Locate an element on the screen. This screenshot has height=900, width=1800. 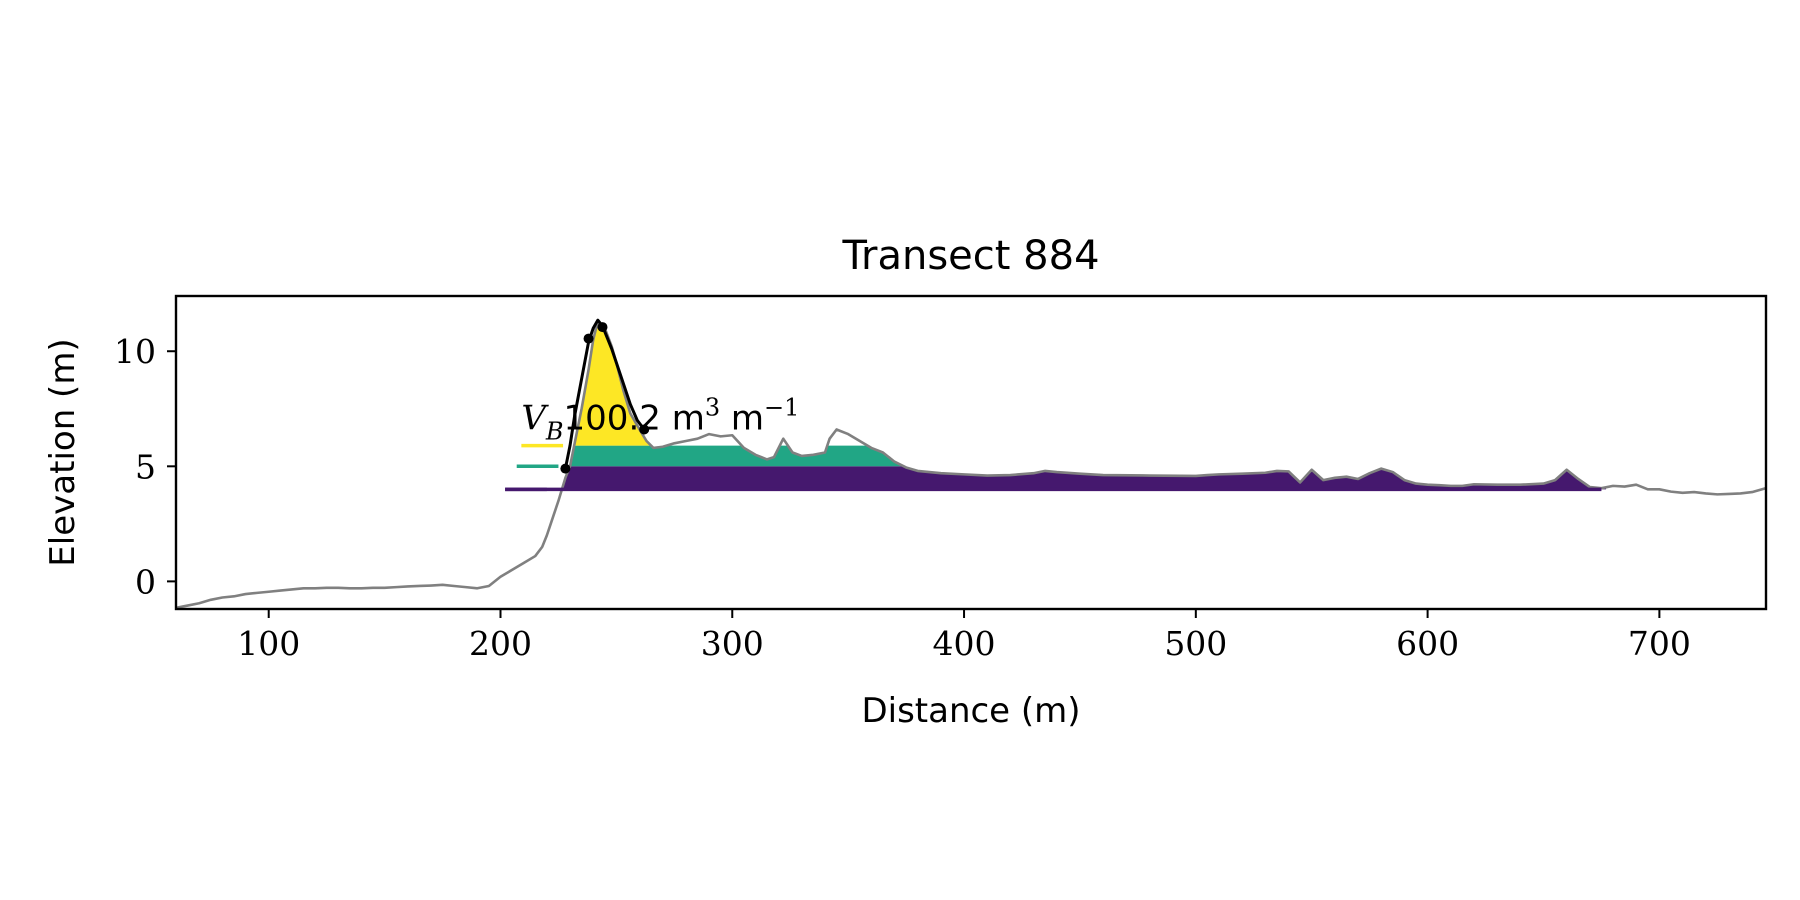
y-tick-label-0: 0 is located at coordinates (145, 581).